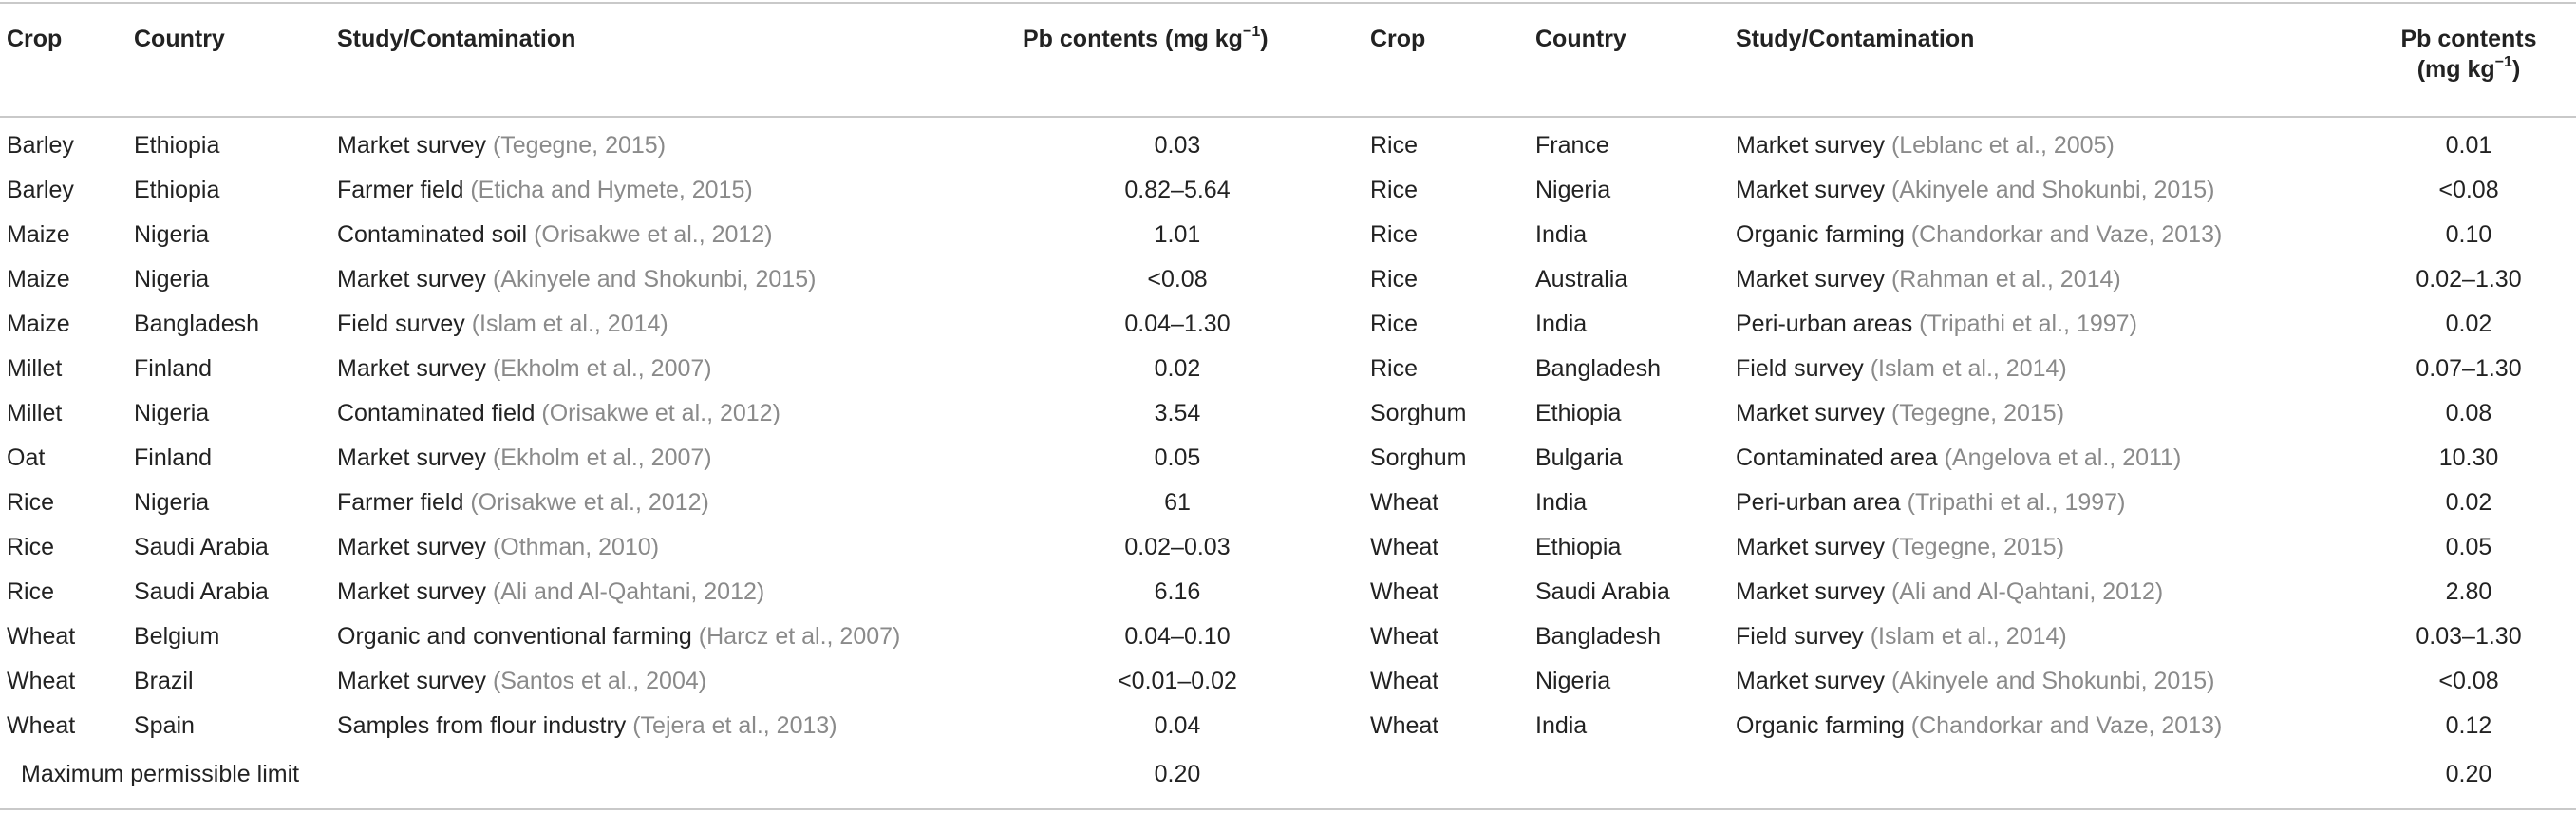  Describe the element at coordinates (179, 39) in the screenshot. I see `header-country-left: Country` at that location.